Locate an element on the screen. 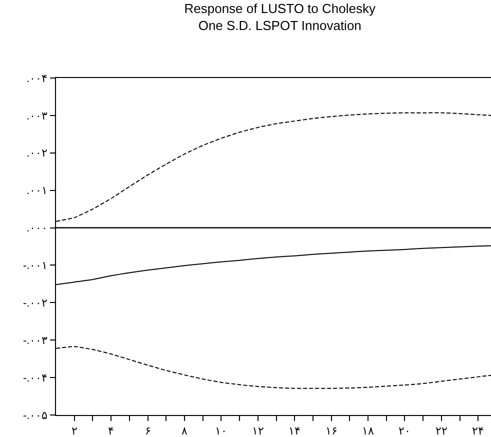  x-tick-label: ۸ is located at coordinates (184, 431).